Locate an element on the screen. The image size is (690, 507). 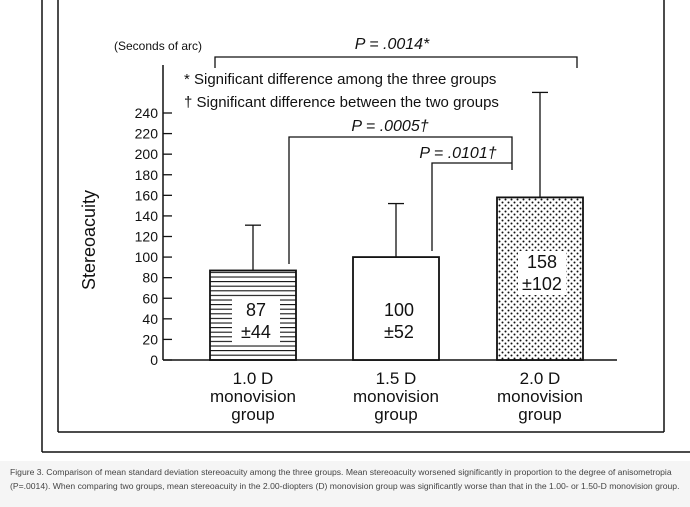
p-value-label: P = .0014* is located at coordinates (392, 44).